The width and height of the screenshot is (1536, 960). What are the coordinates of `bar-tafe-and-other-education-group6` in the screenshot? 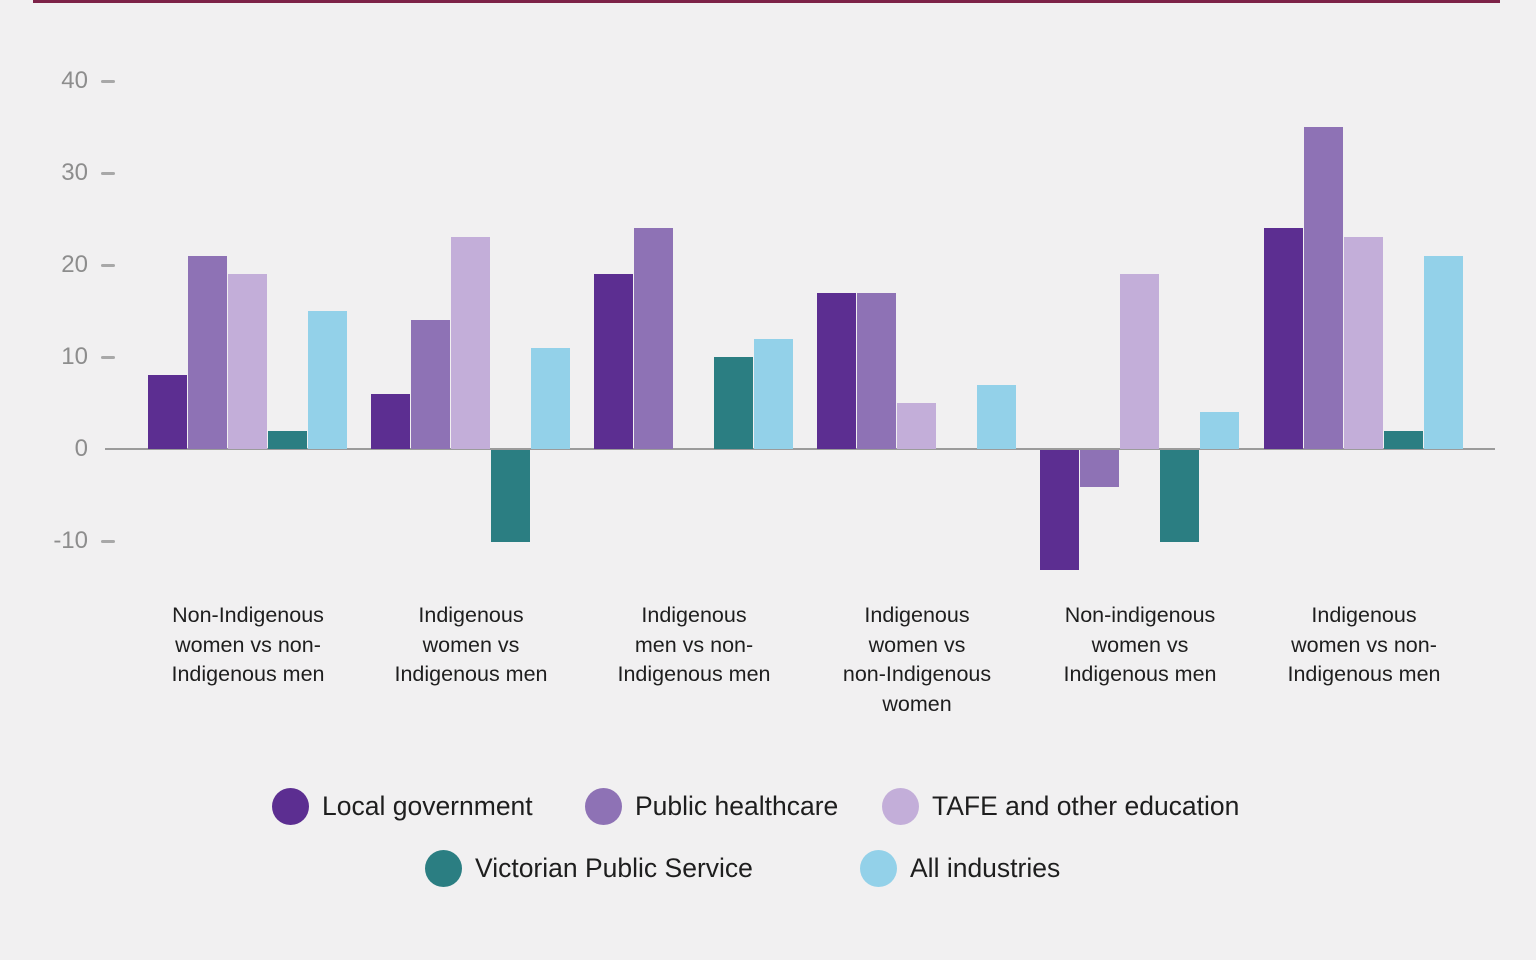 It's located at (1363, 343).